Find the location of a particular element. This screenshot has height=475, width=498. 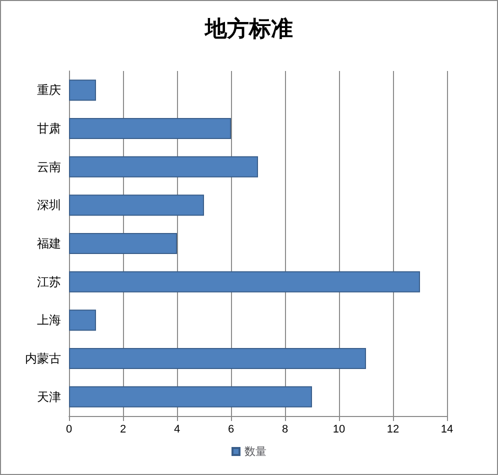

y-tick-label: 内蒙古 is located at coordinates (43, 359).